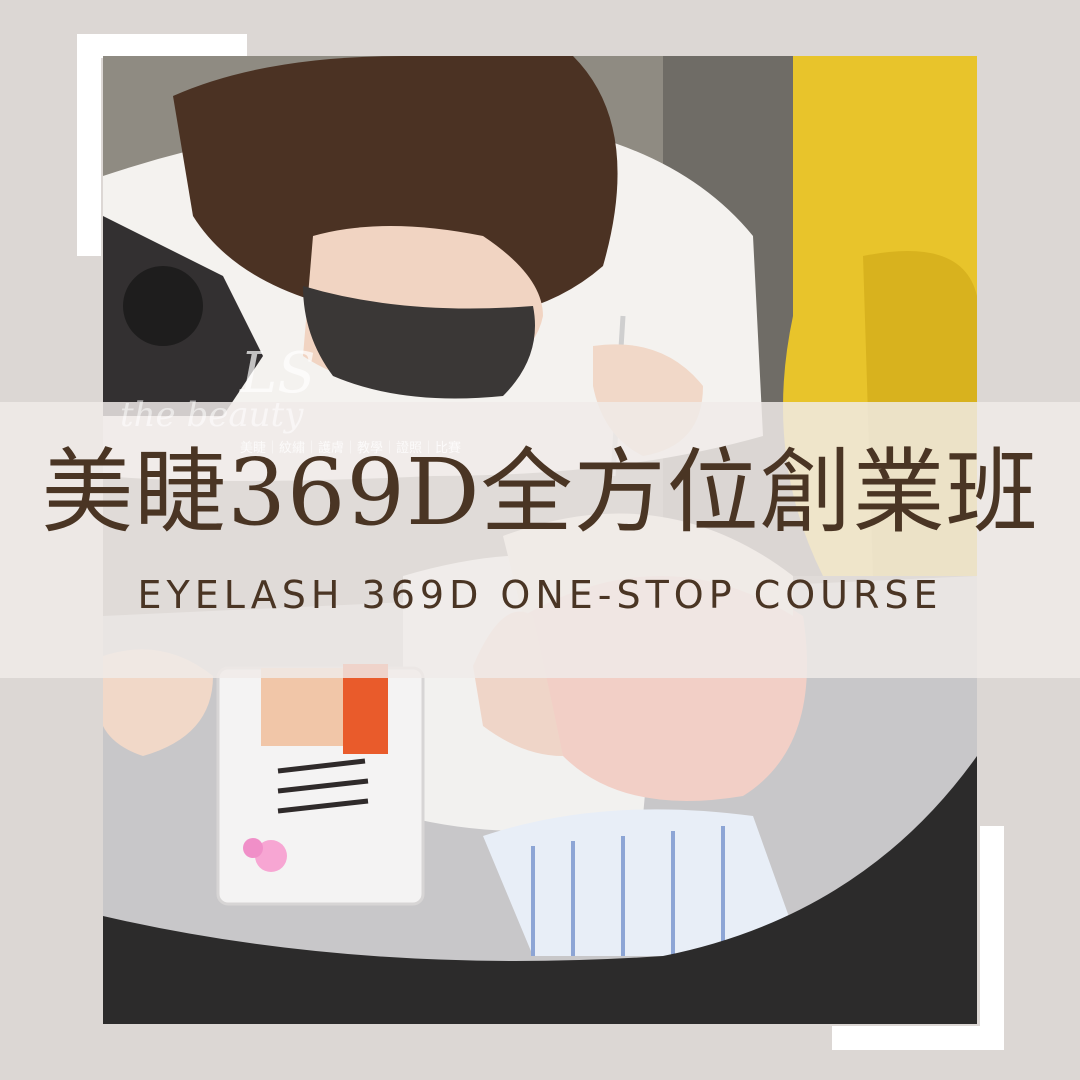  I want to click on course-title-english: EYELASH 369D ONE-STOP COURSE, so click(540, 595).